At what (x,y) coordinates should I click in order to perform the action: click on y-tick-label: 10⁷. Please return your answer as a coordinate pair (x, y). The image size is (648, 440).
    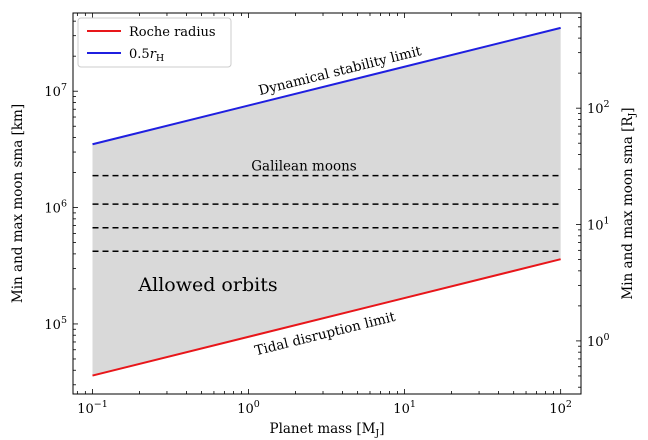
    Looking at the image, I should click on (55, 91).